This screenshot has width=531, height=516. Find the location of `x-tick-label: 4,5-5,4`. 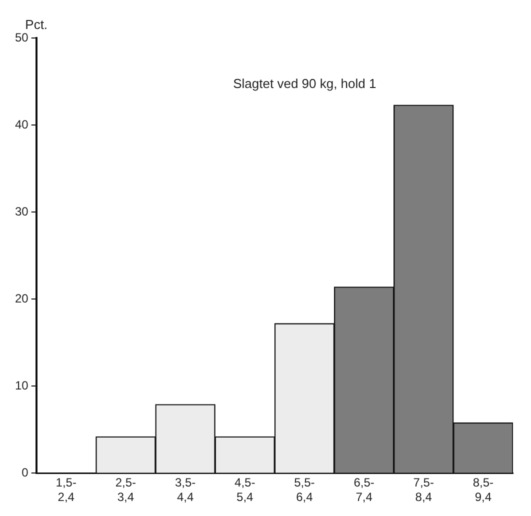

x-tick-label: 4,5-5,4 is located at coordinates (245, 490).